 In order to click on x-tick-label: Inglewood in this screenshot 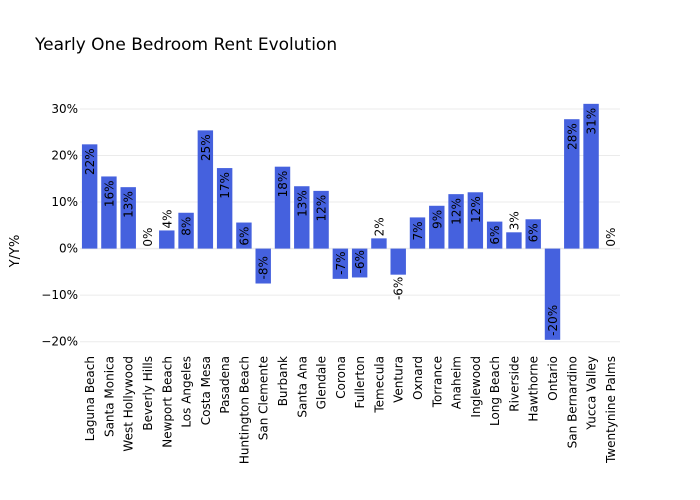, I will do `click(476, 387)`.